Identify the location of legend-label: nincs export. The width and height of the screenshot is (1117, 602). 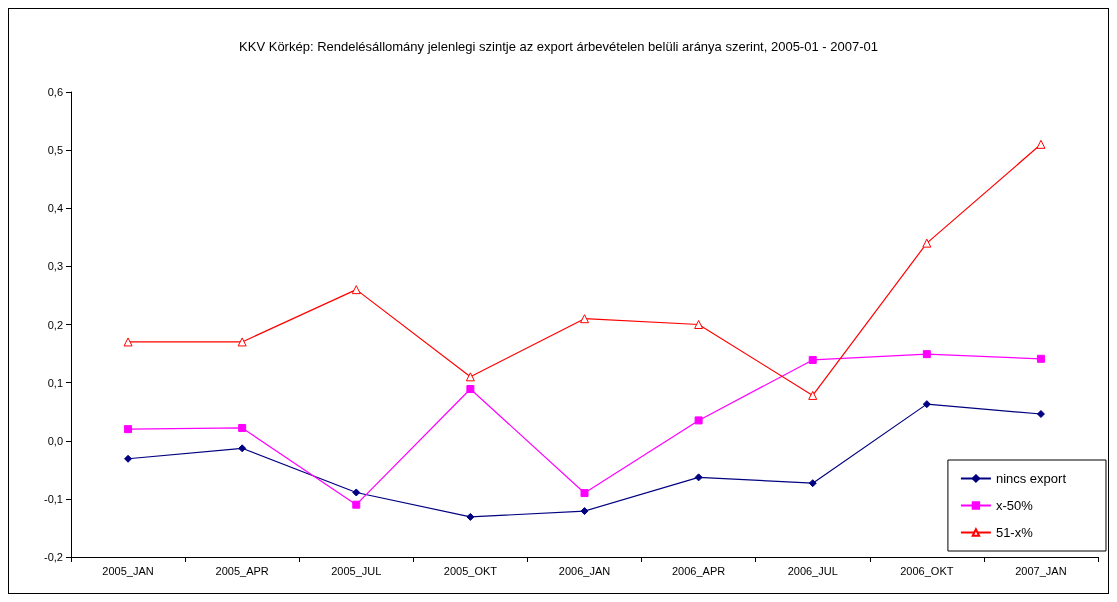
(1031, 478).